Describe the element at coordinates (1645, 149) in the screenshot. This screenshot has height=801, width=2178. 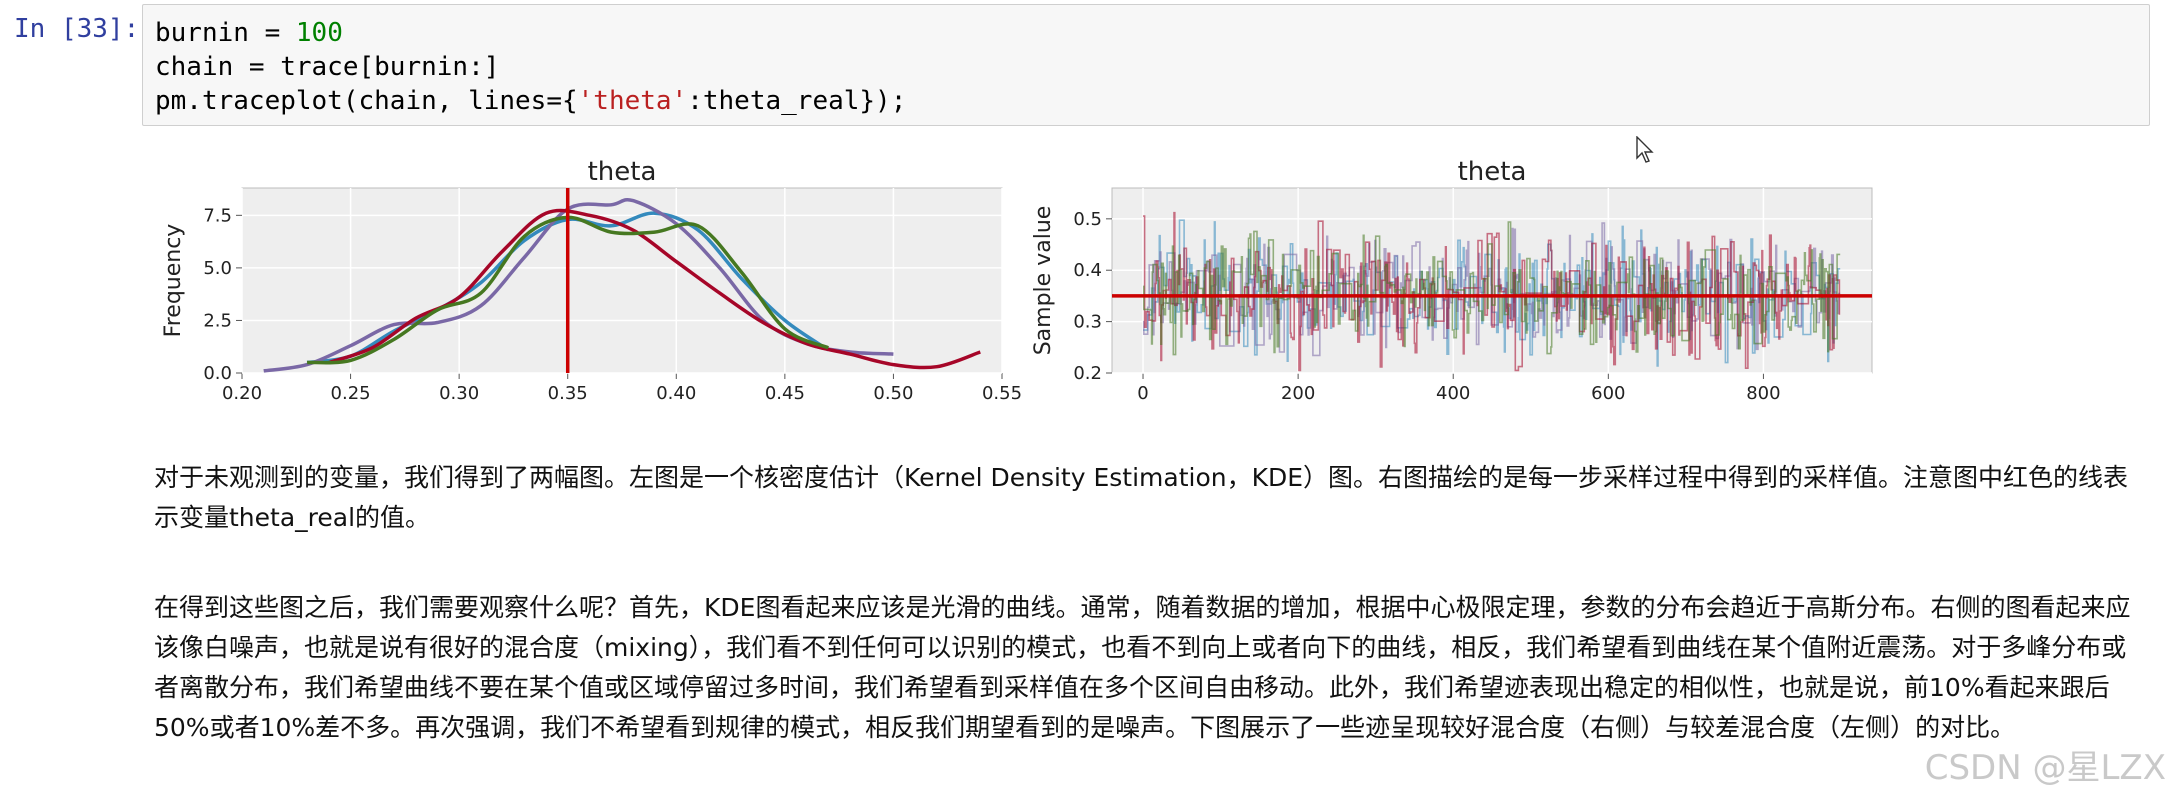
I see `mouse-cursor-icon` at that location.